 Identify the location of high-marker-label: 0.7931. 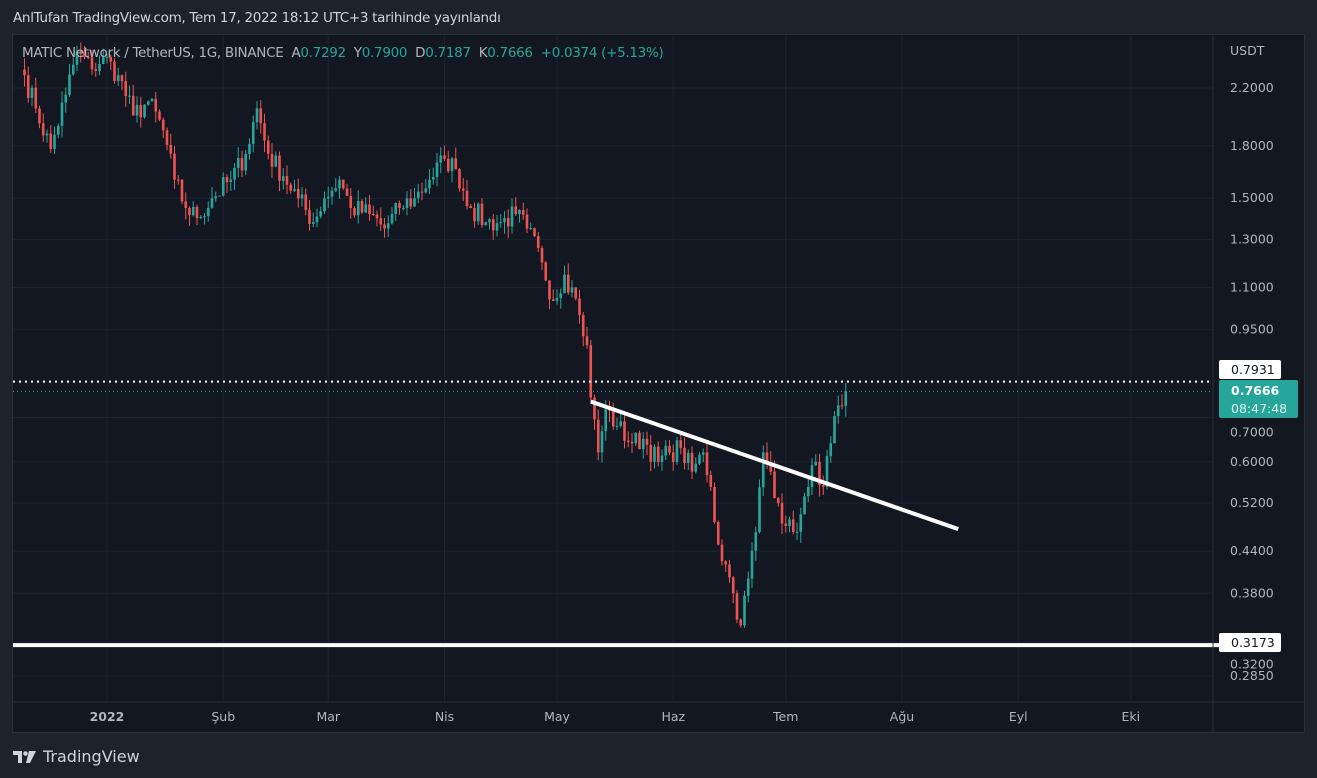
(1253, 369).